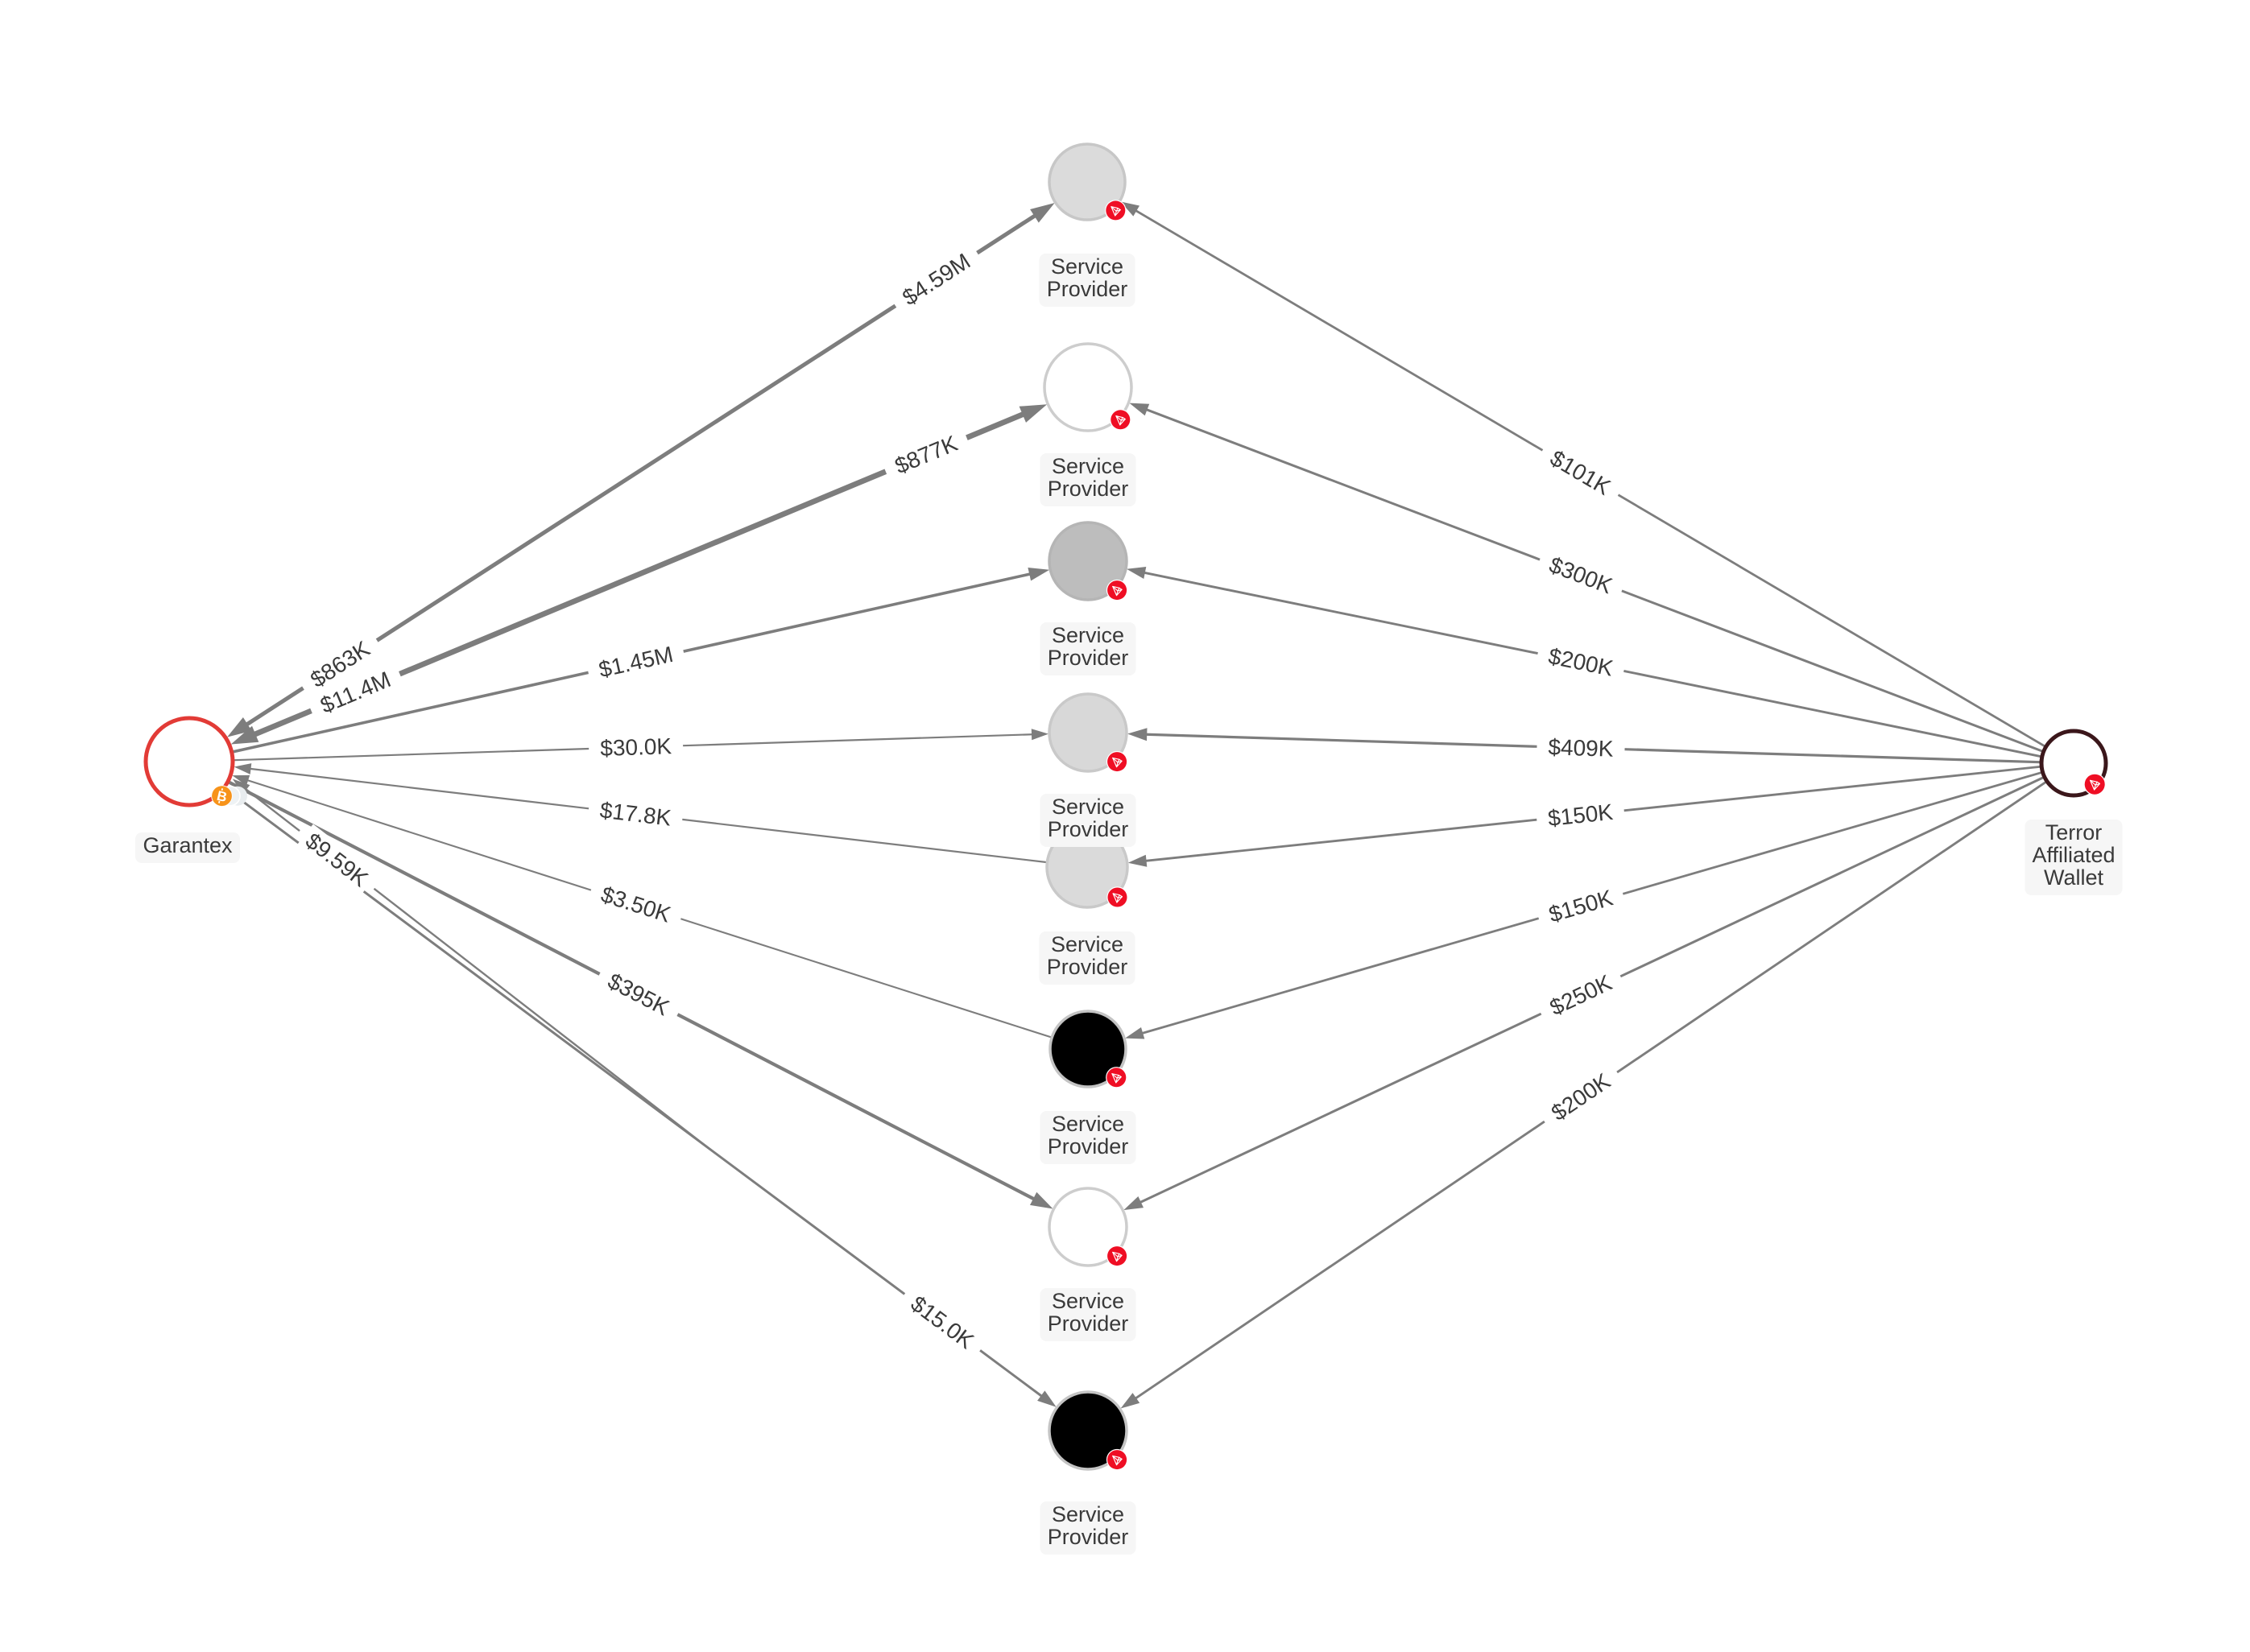 The width and height of the screenshot is (2250, 1652). What do you see at coordinates (1581, 748) in the screenshot?
I see `svg-text: $409K` at bounding box center [1581, 748].